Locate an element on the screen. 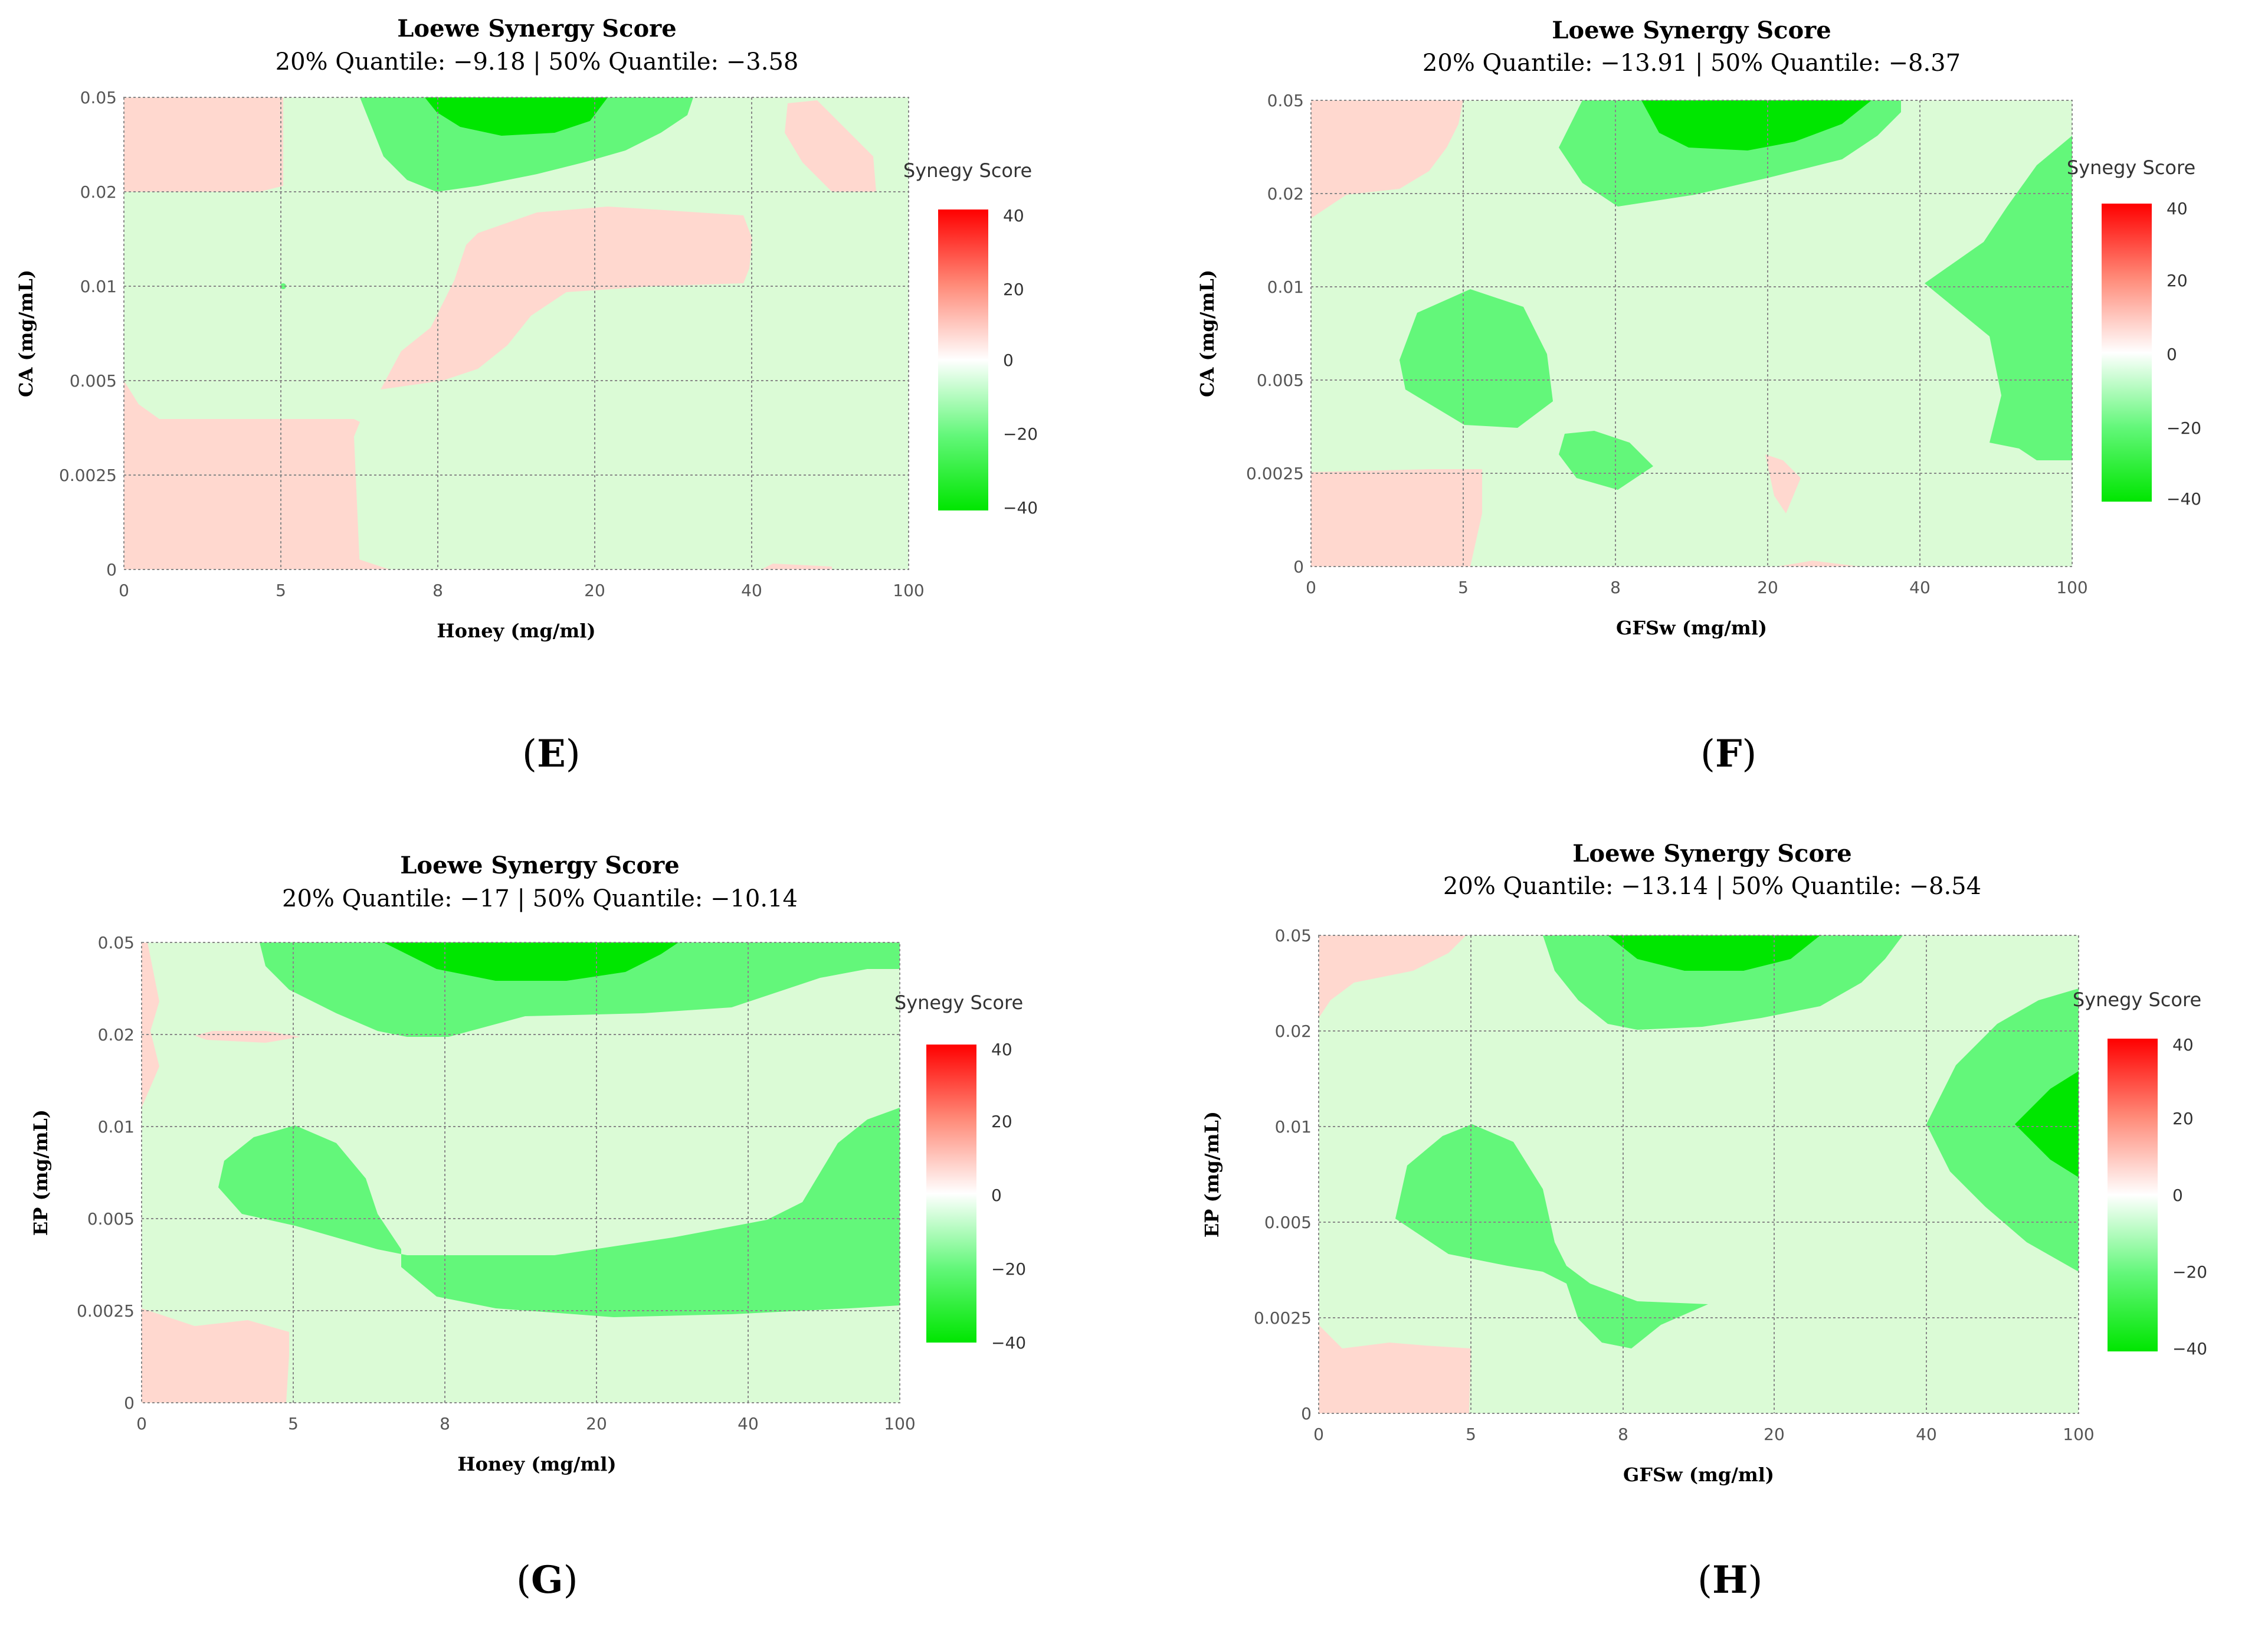 Image resolution: width=2268 pixels, height=1627 pixels. x-axis-label: GFSw (mg/ml) is located at coordinates (1691, 628).